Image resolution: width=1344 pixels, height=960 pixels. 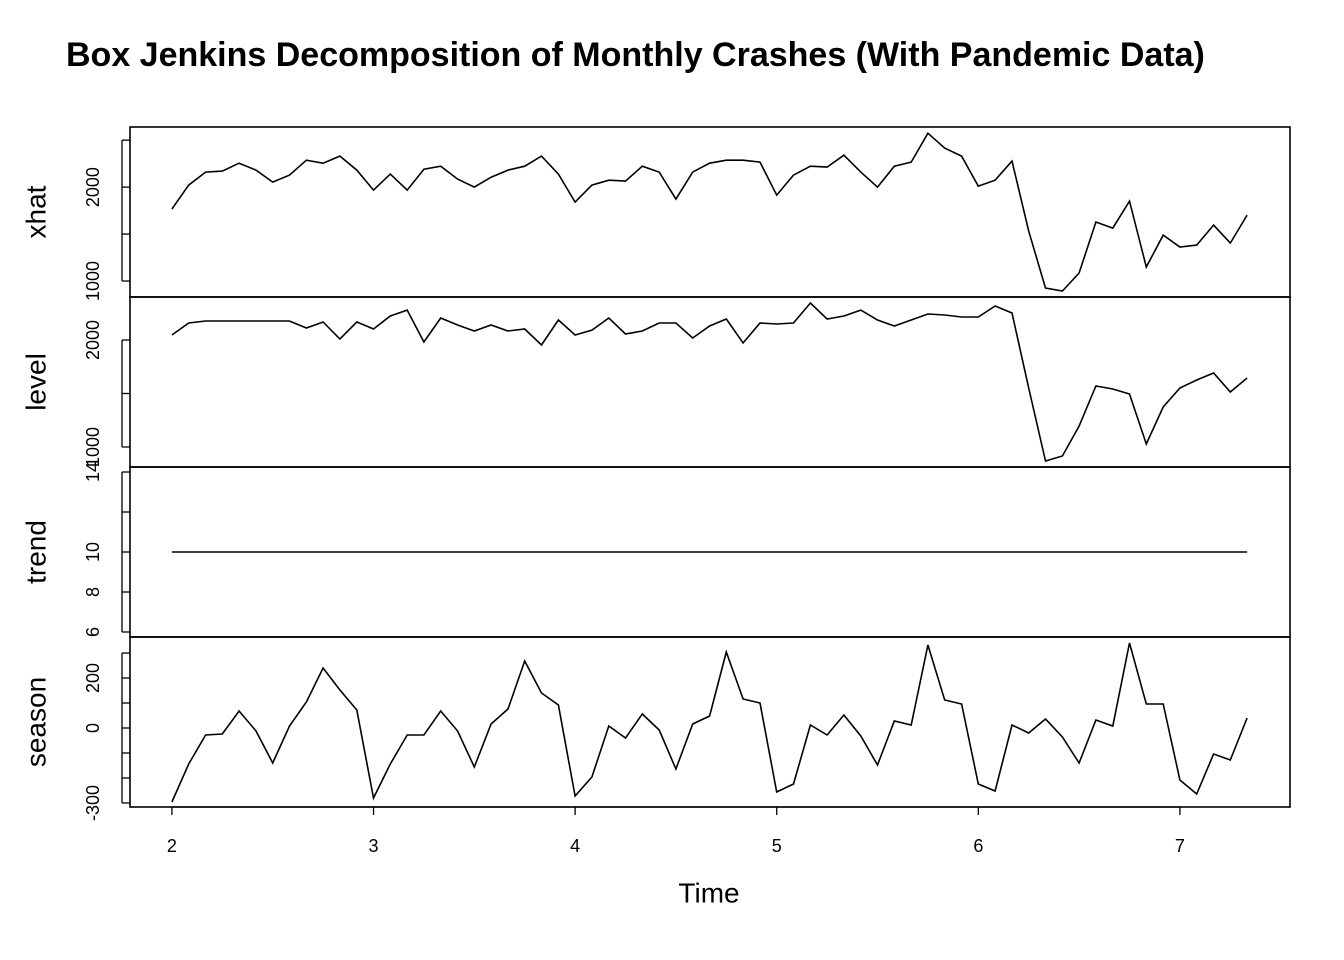 What do you see at coordinates (93, 728) in the screenshot?
I see `y-tick-label: 0` at bounding box center [93, 728].